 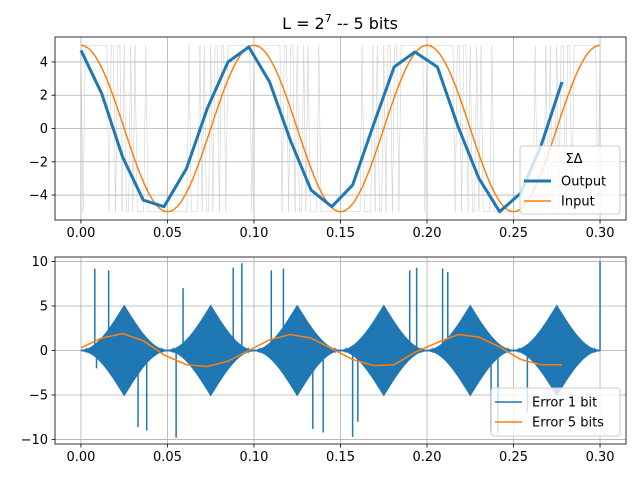 What do you see at coordinates (38, 162) in the screenshot?
I see `top-ytick-label-3: −2` at bounding box center [38, 162].